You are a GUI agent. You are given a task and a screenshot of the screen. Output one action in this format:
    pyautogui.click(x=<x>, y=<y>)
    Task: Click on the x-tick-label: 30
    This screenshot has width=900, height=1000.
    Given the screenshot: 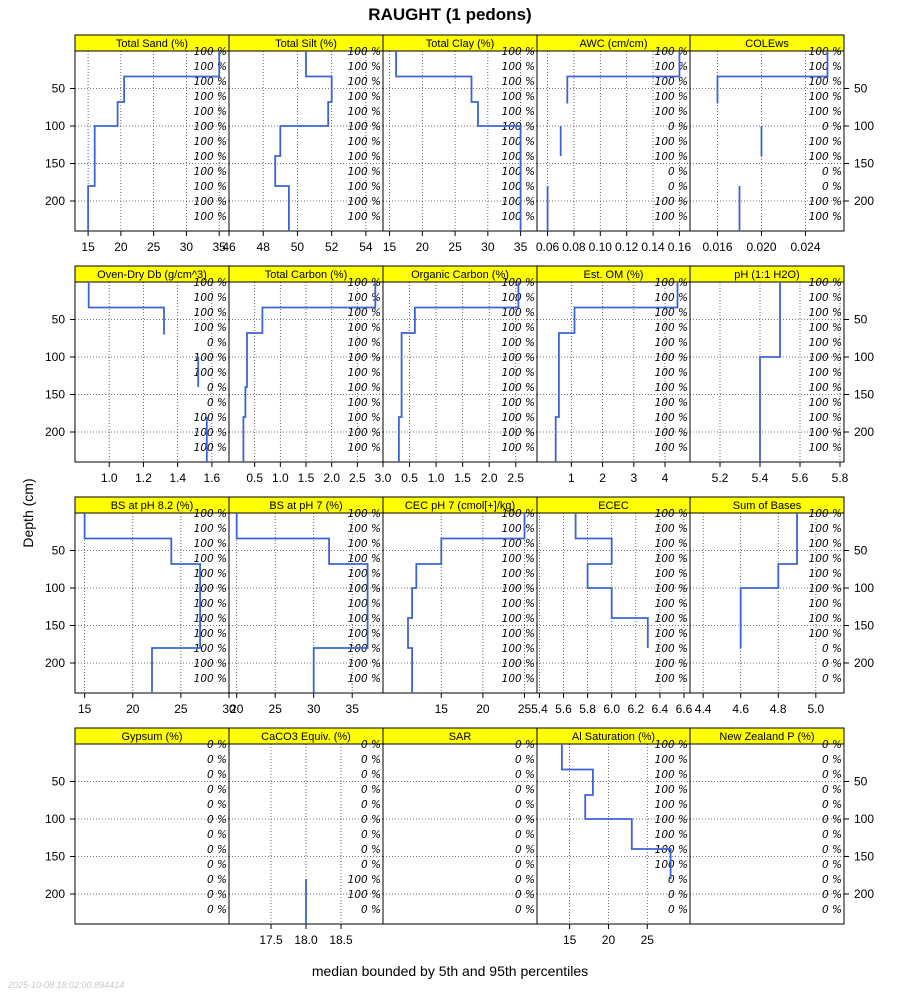 What is the action you would take?
    pyautogui.click(x=229, y=709)
    